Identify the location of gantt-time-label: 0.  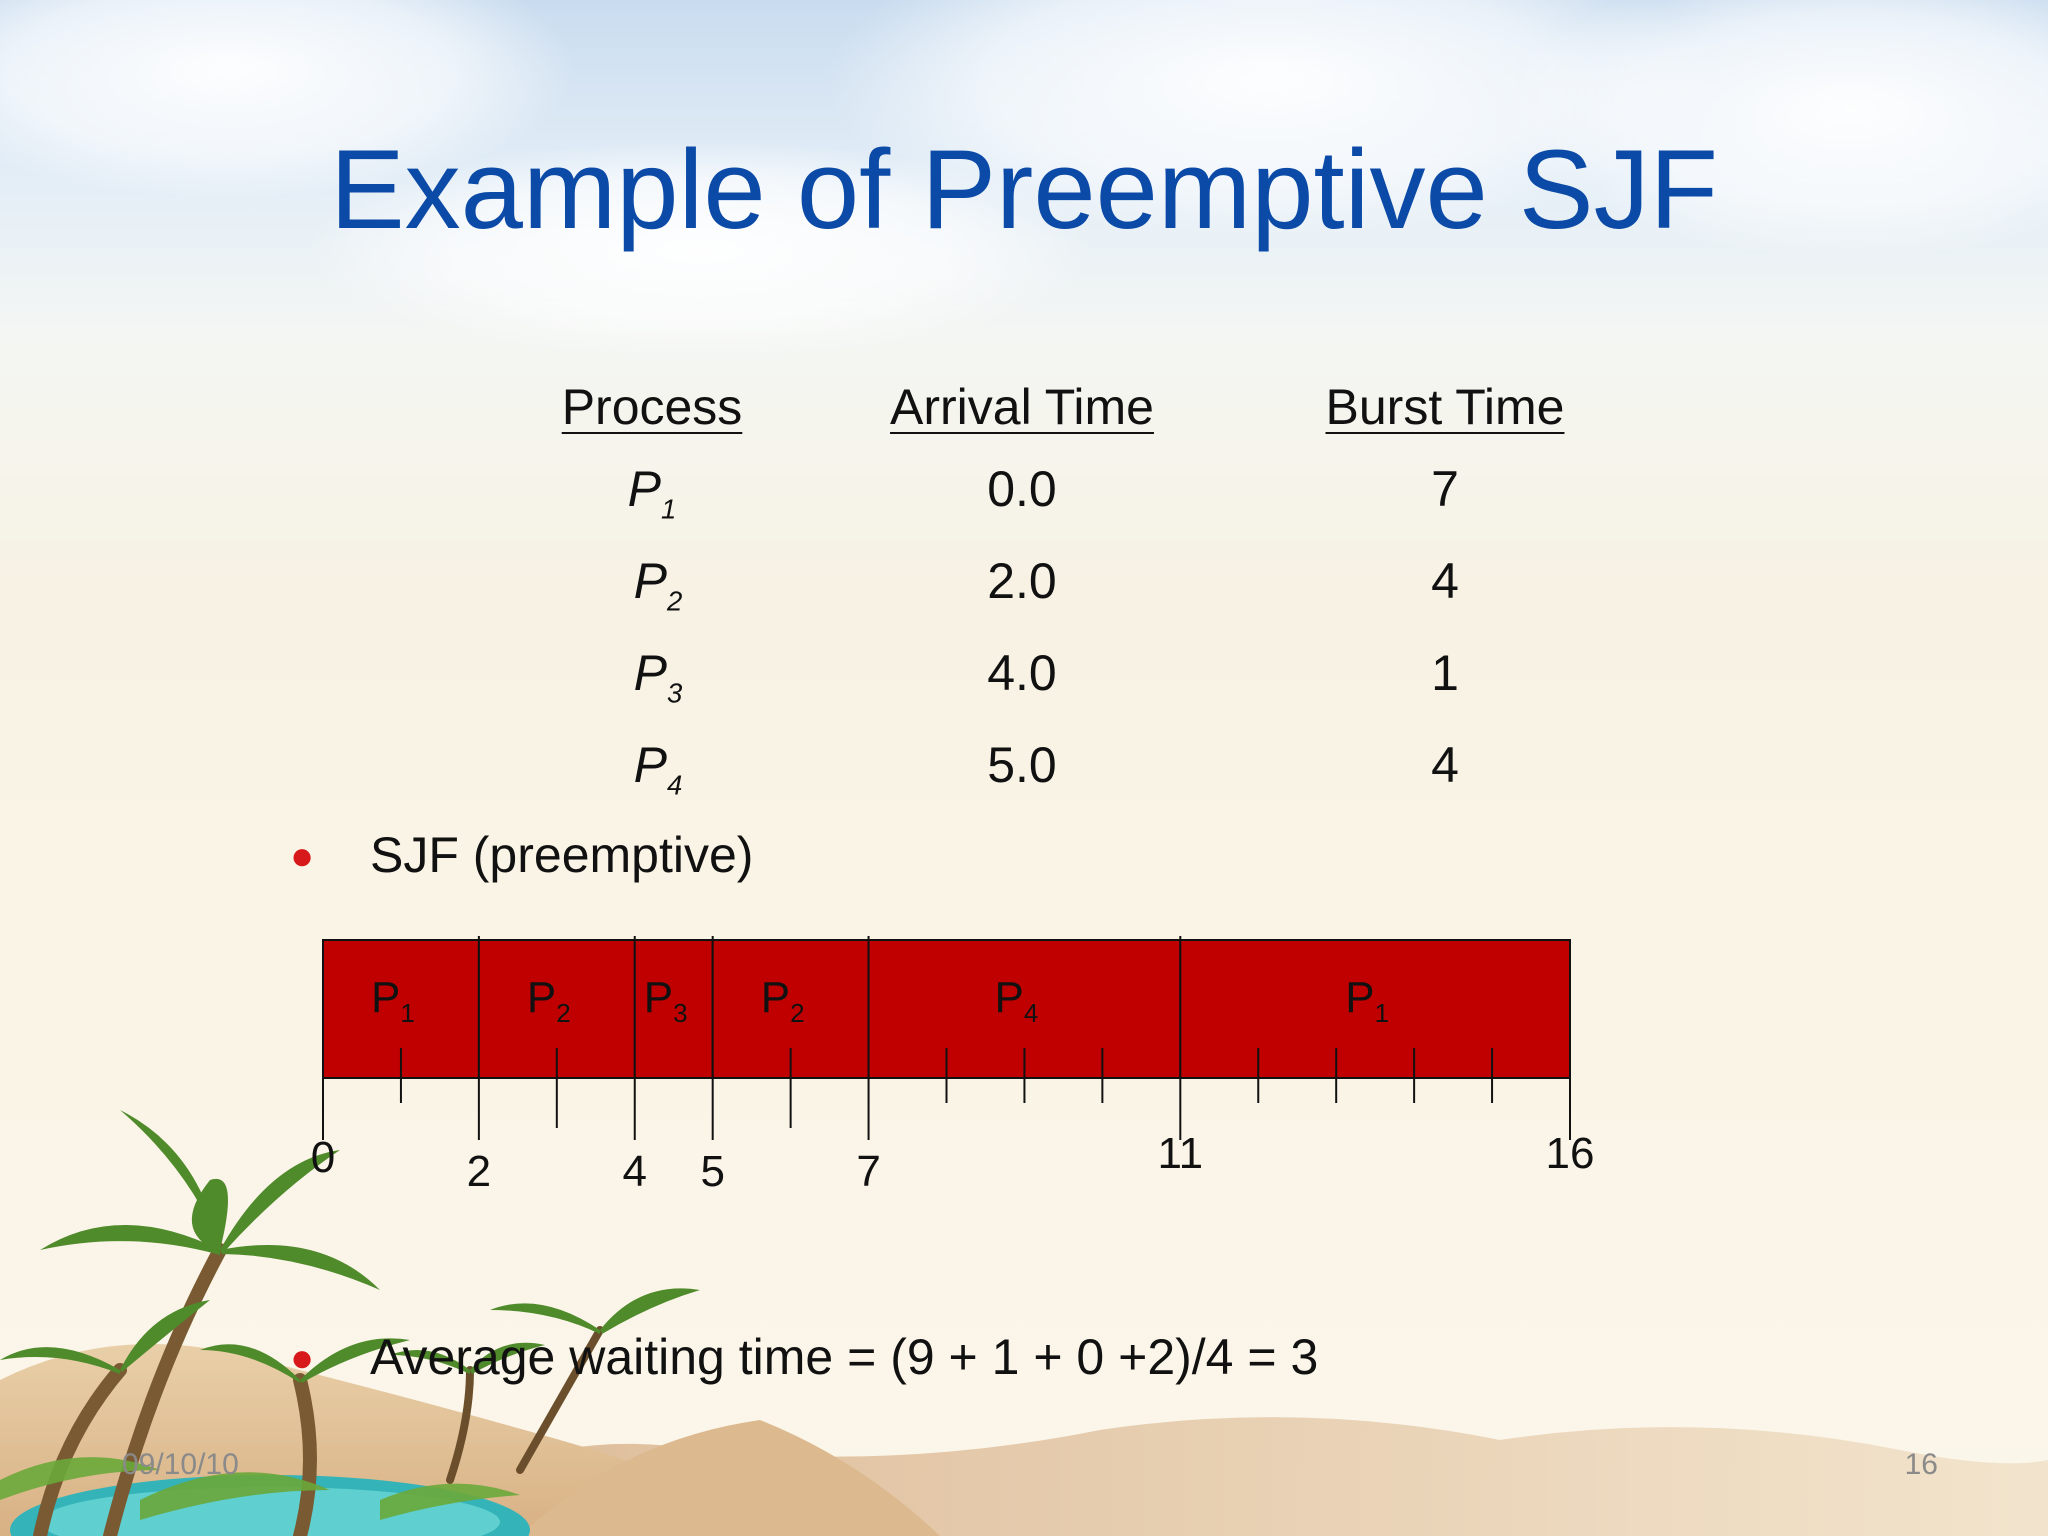
(323, 1157).